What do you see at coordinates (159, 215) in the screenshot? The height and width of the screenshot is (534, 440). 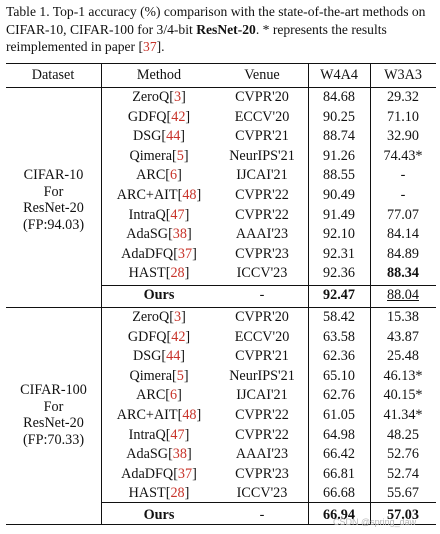 I see `method-cell: IntraQ[47]` at bounding box center [159, 215].